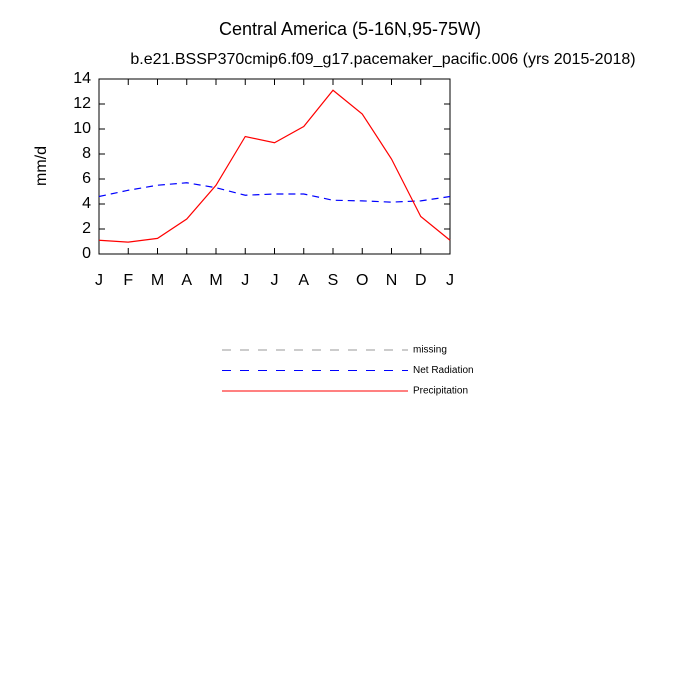  Describe the element at coordinates (362, 280) in the screenshot. I see `x-tick-label: O` at that location.